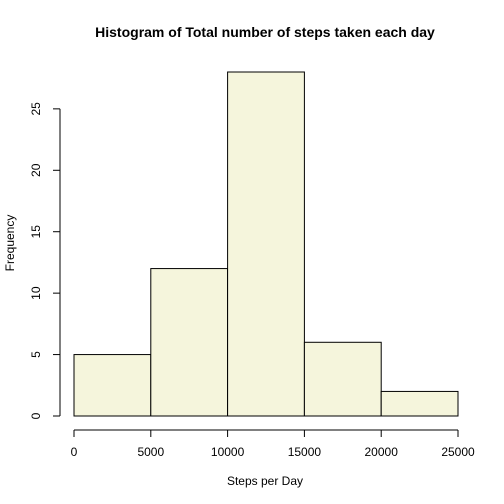 Image resolution: width=504 pixels, height=504 pixels. I want to click on x-axis: 0 5000 10000 15000 20000 25000, so click(273, 444).